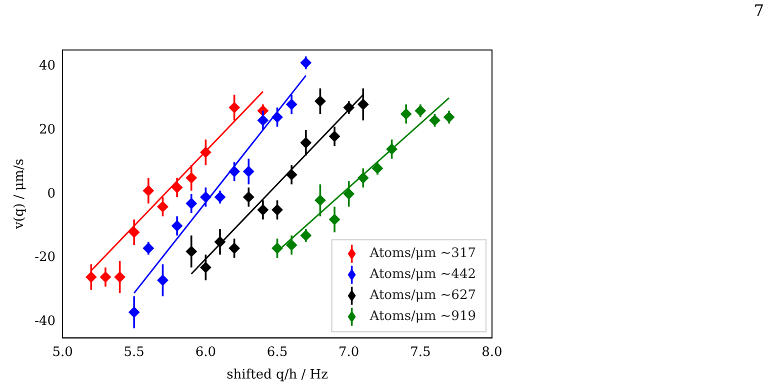  Describe the element at coordinates (349, 352) in the screenshot. I see `x-tick-label: 7.0` at that location.